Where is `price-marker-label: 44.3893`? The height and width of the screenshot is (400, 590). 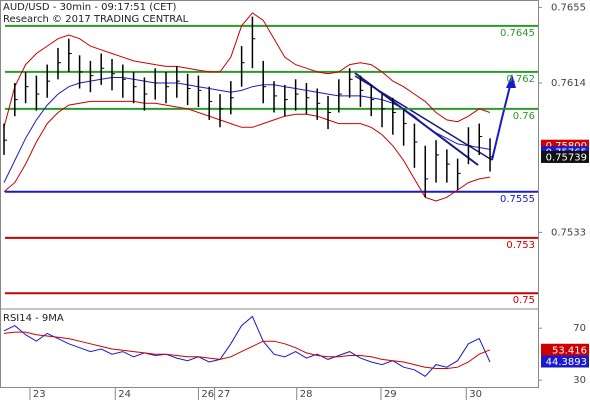
price-marker-label: 44.3893 is located at coordinates (566, 362).